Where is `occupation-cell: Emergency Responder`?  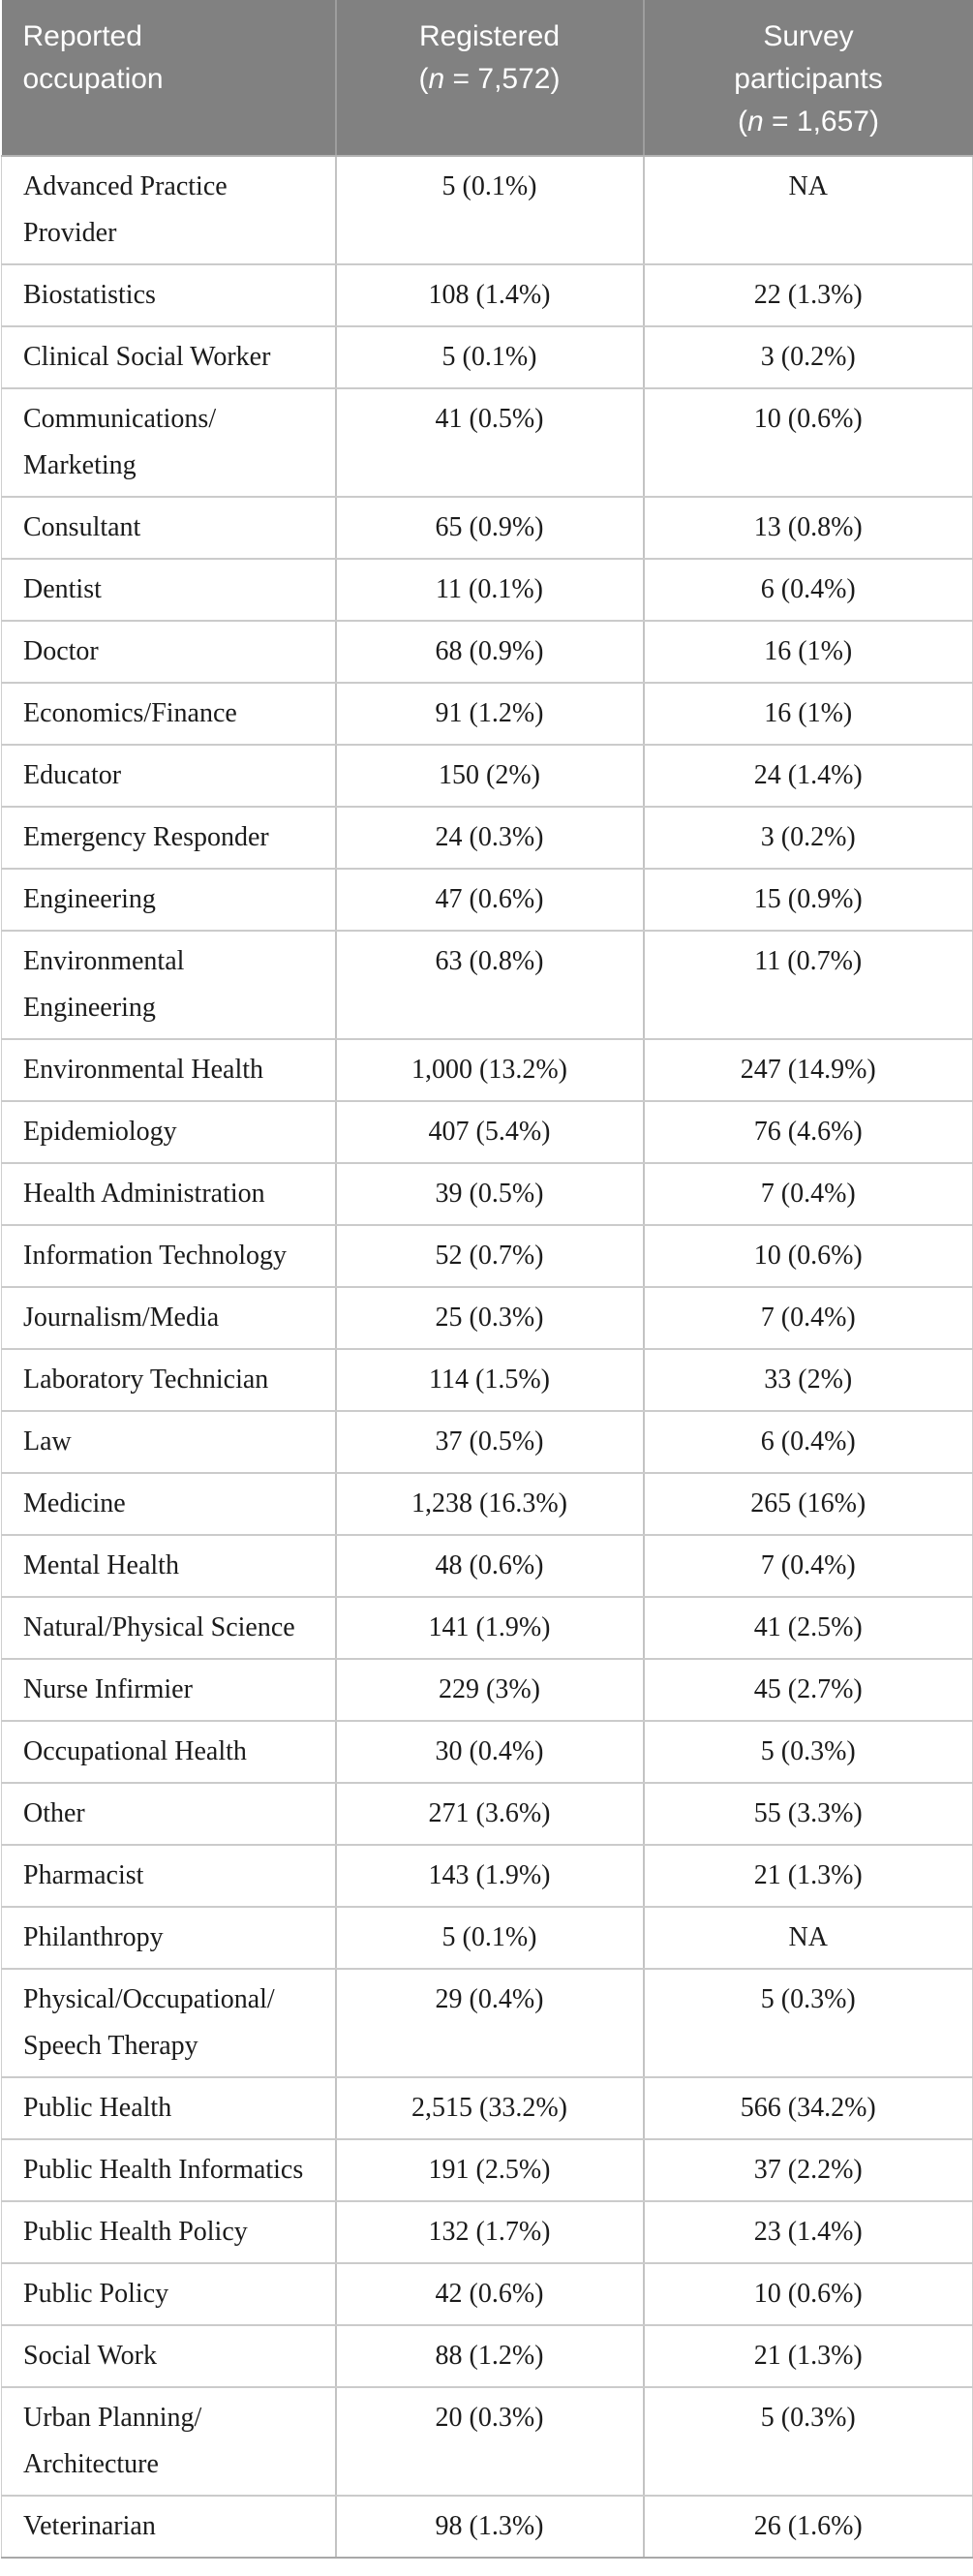 occupation-cell: Emergency Responder is located at coordinates (168, 838).